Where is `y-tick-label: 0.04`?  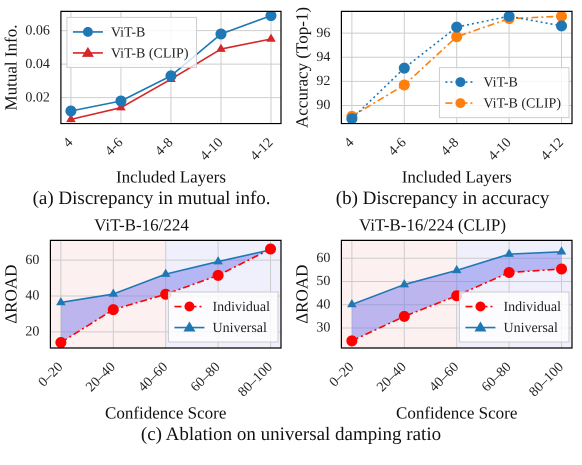
y-tick-label: 0.04 is located at coordinates (37, 64).